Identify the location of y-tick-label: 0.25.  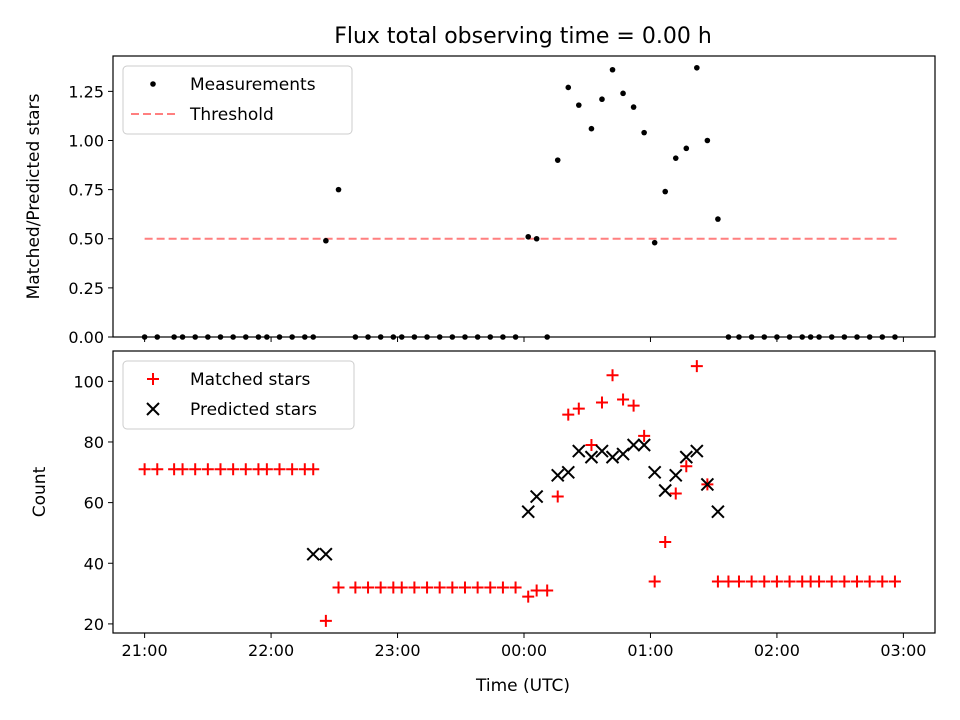
(86, 288).